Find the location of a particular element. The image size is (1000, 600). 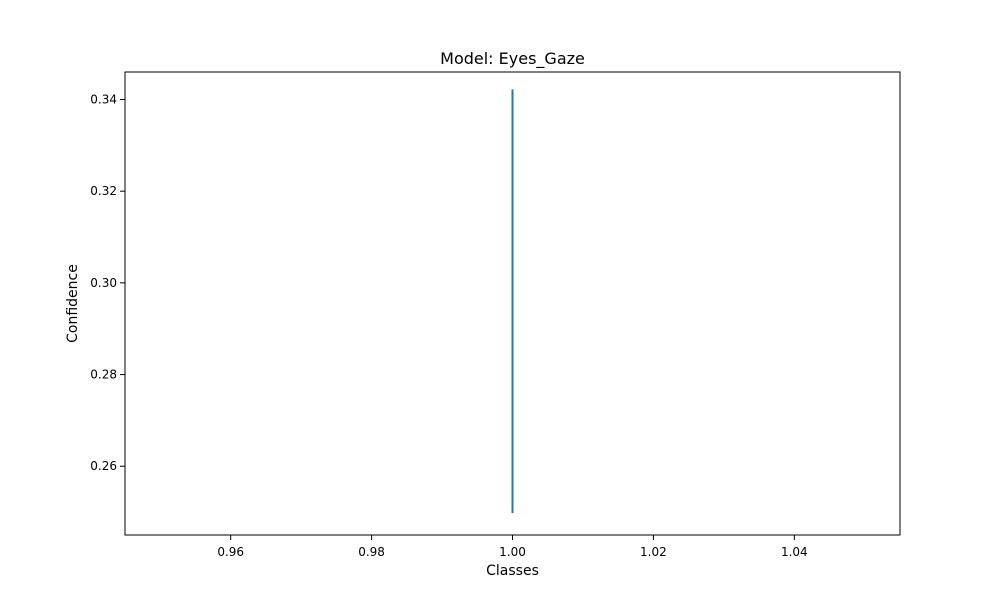

x-tick-label: 0.98 is located at coordinates (371, 552).